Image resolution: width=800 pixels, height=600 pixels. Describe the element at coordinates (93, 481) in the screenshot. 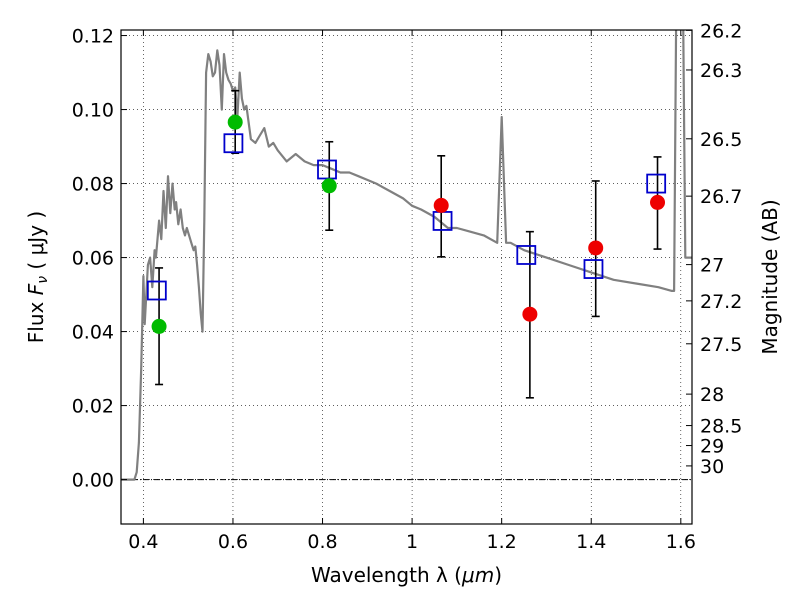

I see `y-tick-label-0: 0.00` at that location.